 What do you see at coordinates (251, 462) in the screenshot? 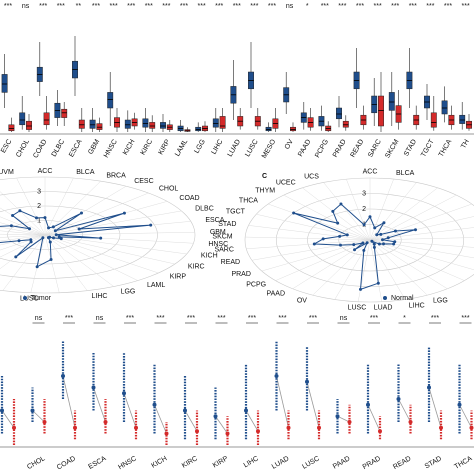
I see `x-tick-label: LIHC` at bounding box center [251, 462].